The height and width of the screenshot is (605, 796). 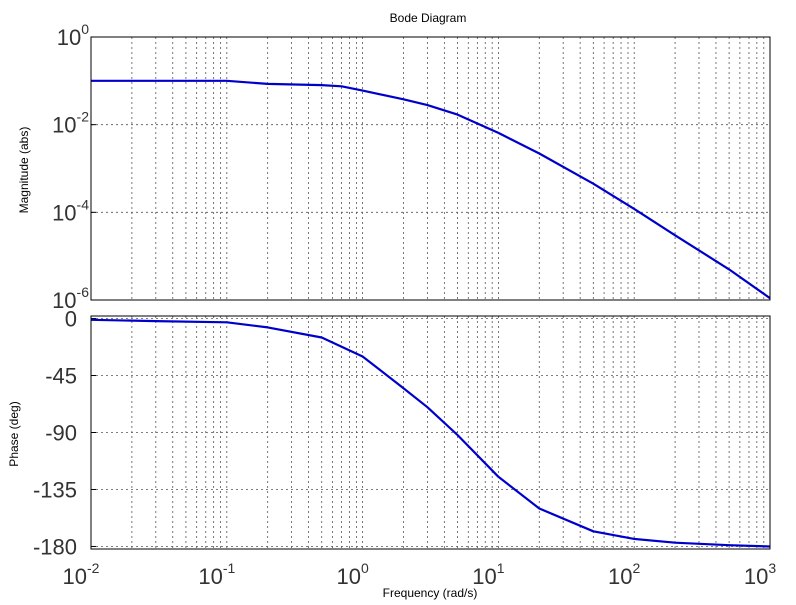 What do you see at coordinates (420, 574) in the screenshot?
I see `x-axis-ticks: 10⁻² 10⁻¹ 10⁰ 10¹ 10² 10³` at bounding box center [420, 574].